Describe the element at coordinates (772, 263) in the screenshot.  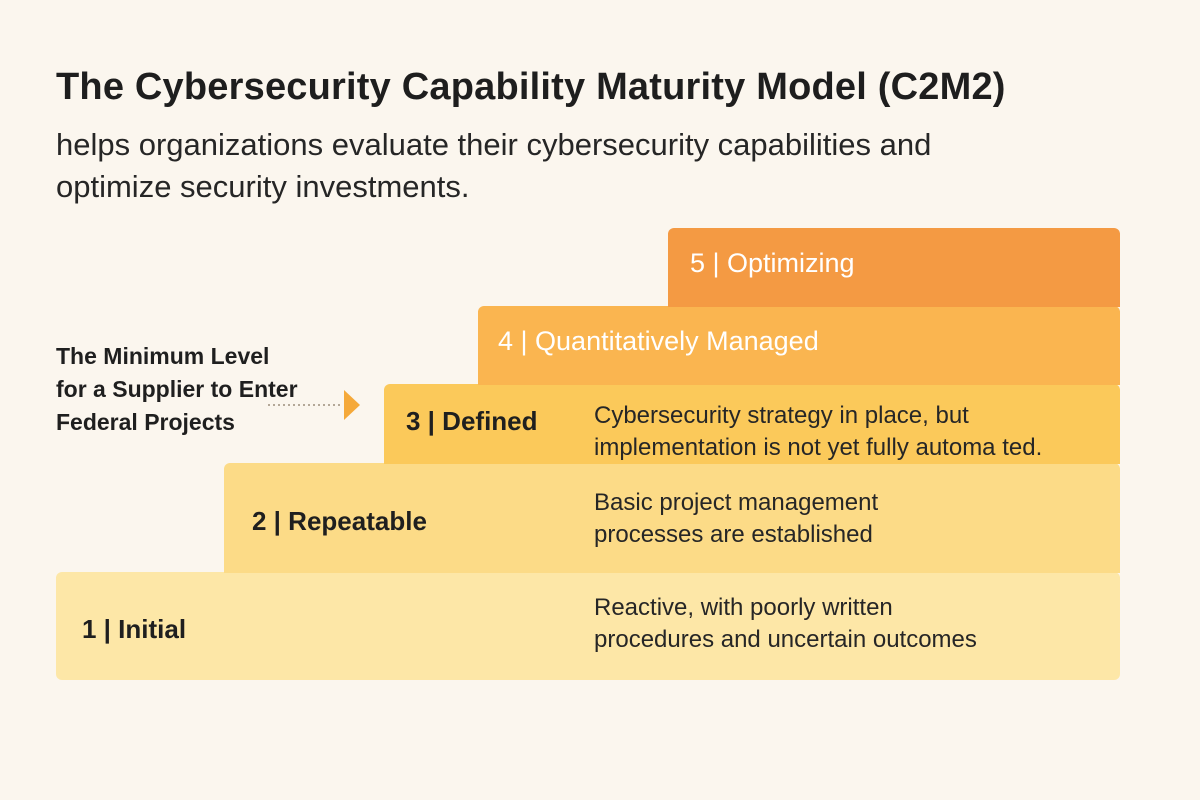
I see `level-5-label: 5 | Optimizing` at that location.